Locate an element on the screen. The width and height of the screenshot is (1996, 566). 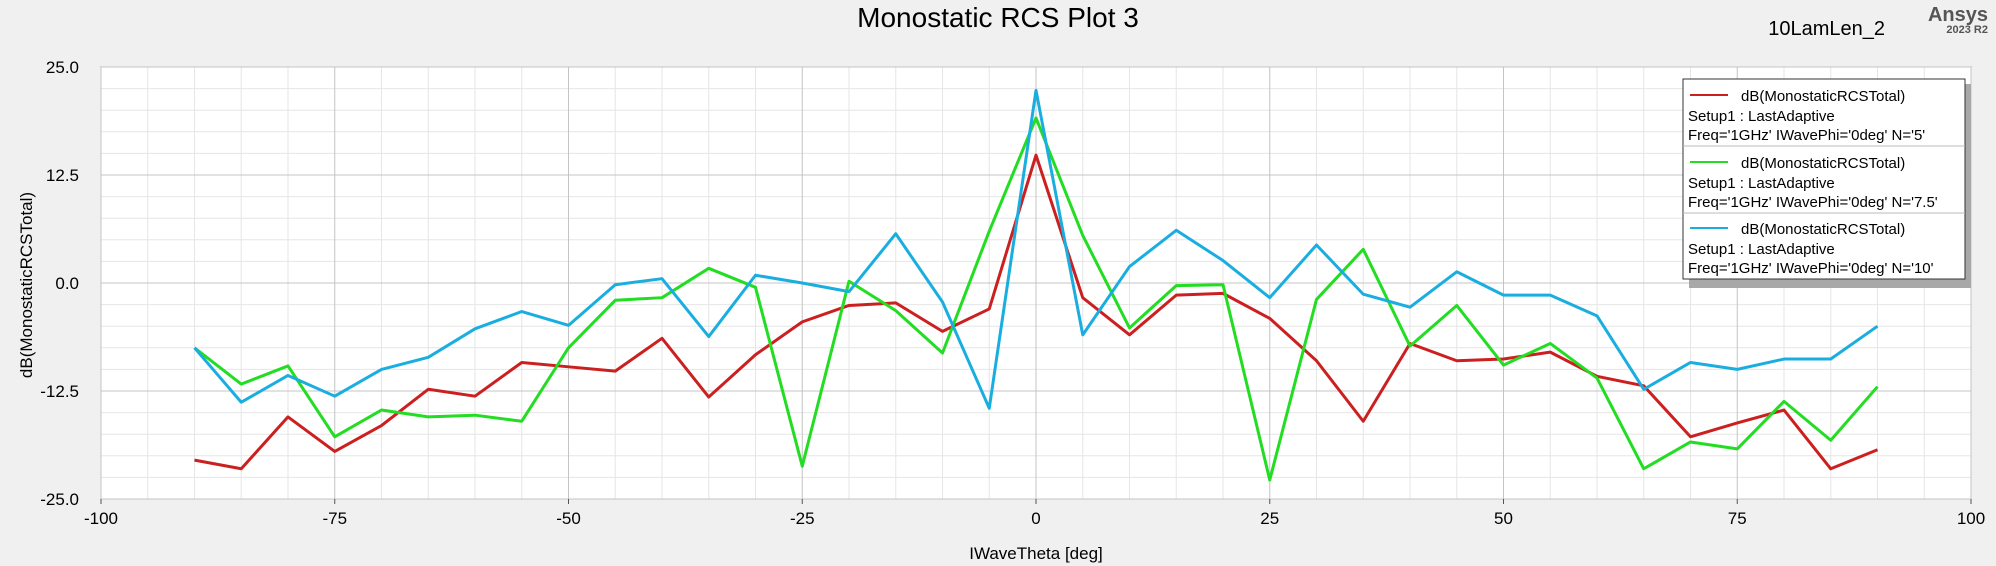
legend-params: Freq='1GHz' IWavePhi='0deg' N='7.5' is located at coordinates (1813, 202).